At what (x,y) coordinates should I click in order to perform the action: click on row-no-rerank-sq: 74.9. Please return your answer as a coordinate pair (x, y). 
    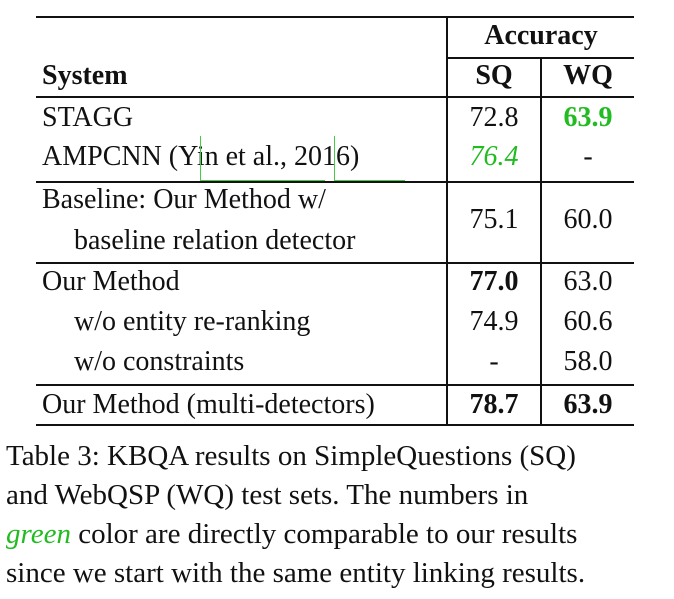
    Looking at the image, I should click on (494, 321).